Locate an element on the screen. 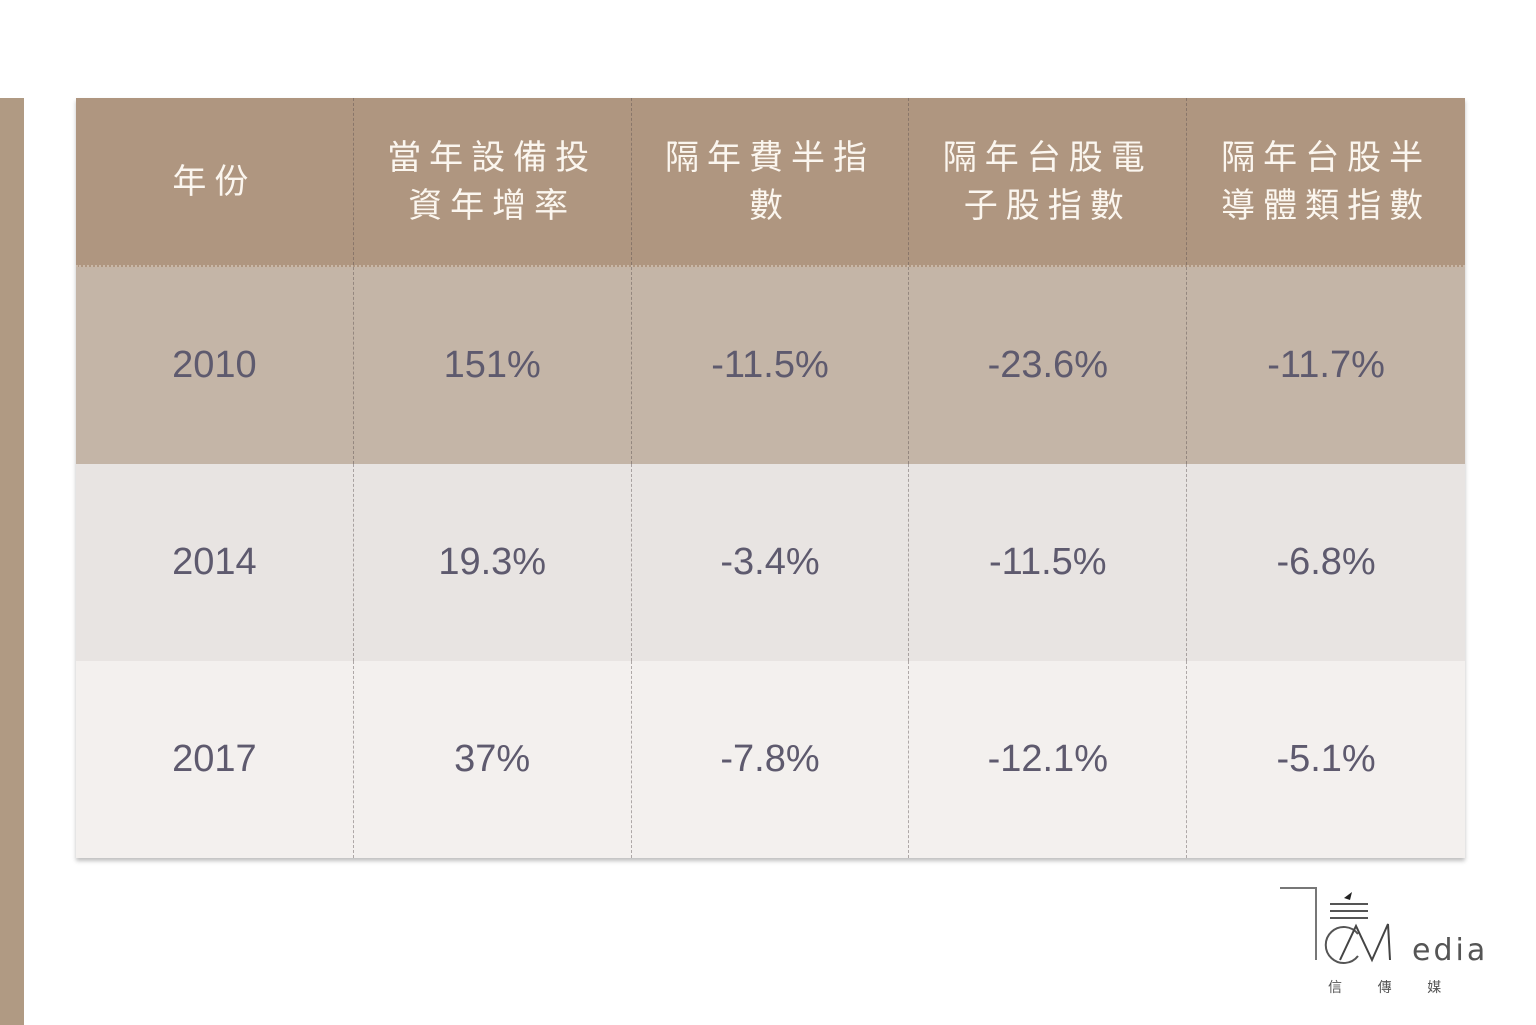 This screenshot has height=1025, width=1536. table-cell: 2010 is located at coordinates (215, 365).